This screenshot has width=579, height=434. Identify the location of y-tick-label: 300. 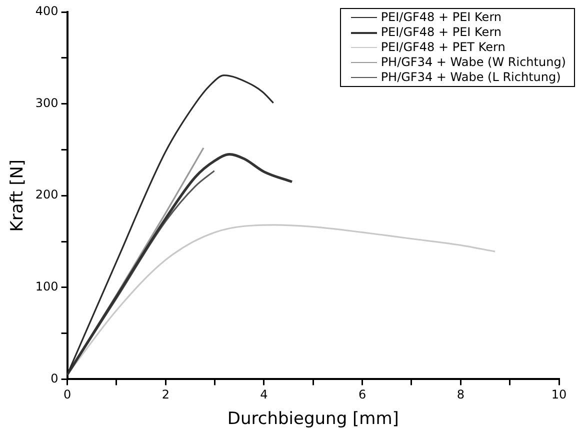
(46, 103).